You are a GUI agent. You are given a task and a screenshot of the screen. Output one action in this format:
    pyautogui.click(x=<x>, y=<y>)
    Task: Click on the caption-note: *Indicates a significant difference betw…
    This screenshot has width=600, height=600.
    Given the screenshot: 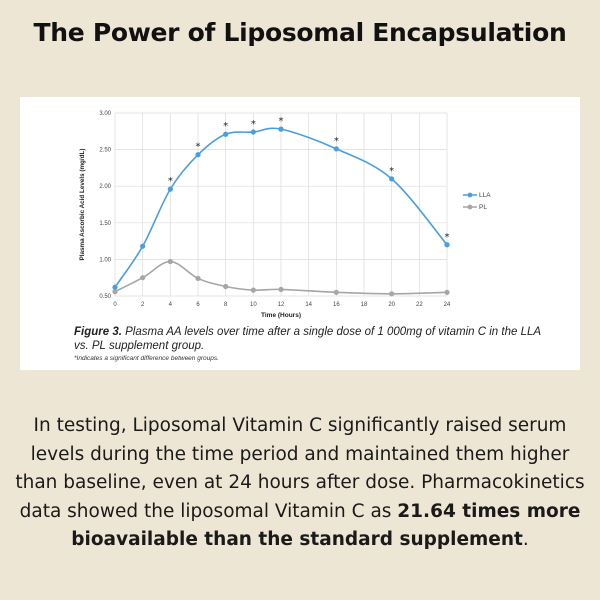 What is the action you would take?
    pyautogui.click(x=146, y=358)
    